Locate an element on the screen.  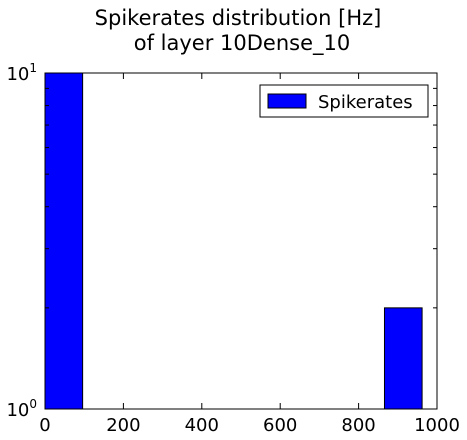
x-tick-label-3: 600 is located at coordinates (280, 425).